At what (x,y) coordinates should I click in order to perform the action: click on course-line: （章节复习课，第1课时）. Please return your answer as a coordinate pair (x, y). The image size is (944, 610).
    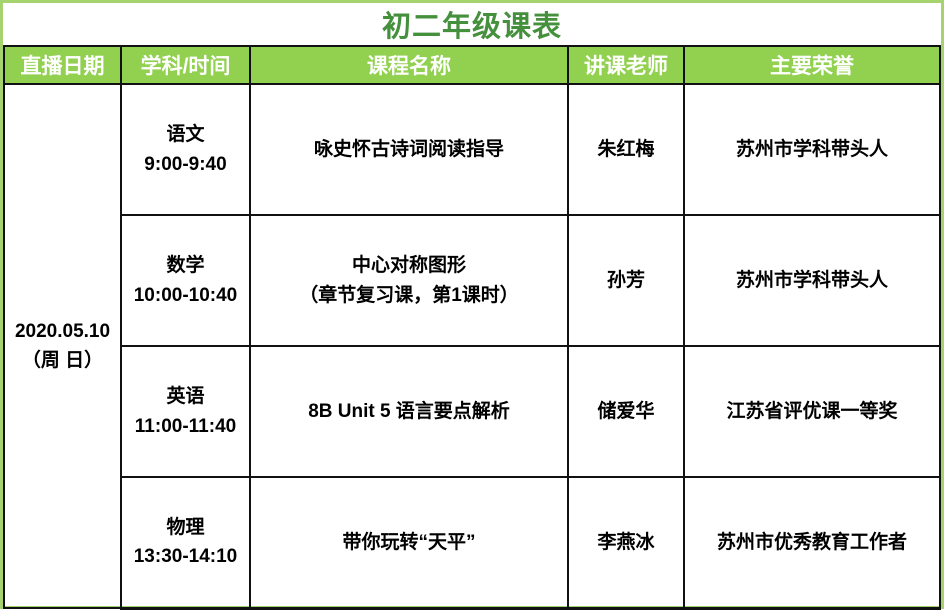
    Looking at the image, I should click on (409, 295).